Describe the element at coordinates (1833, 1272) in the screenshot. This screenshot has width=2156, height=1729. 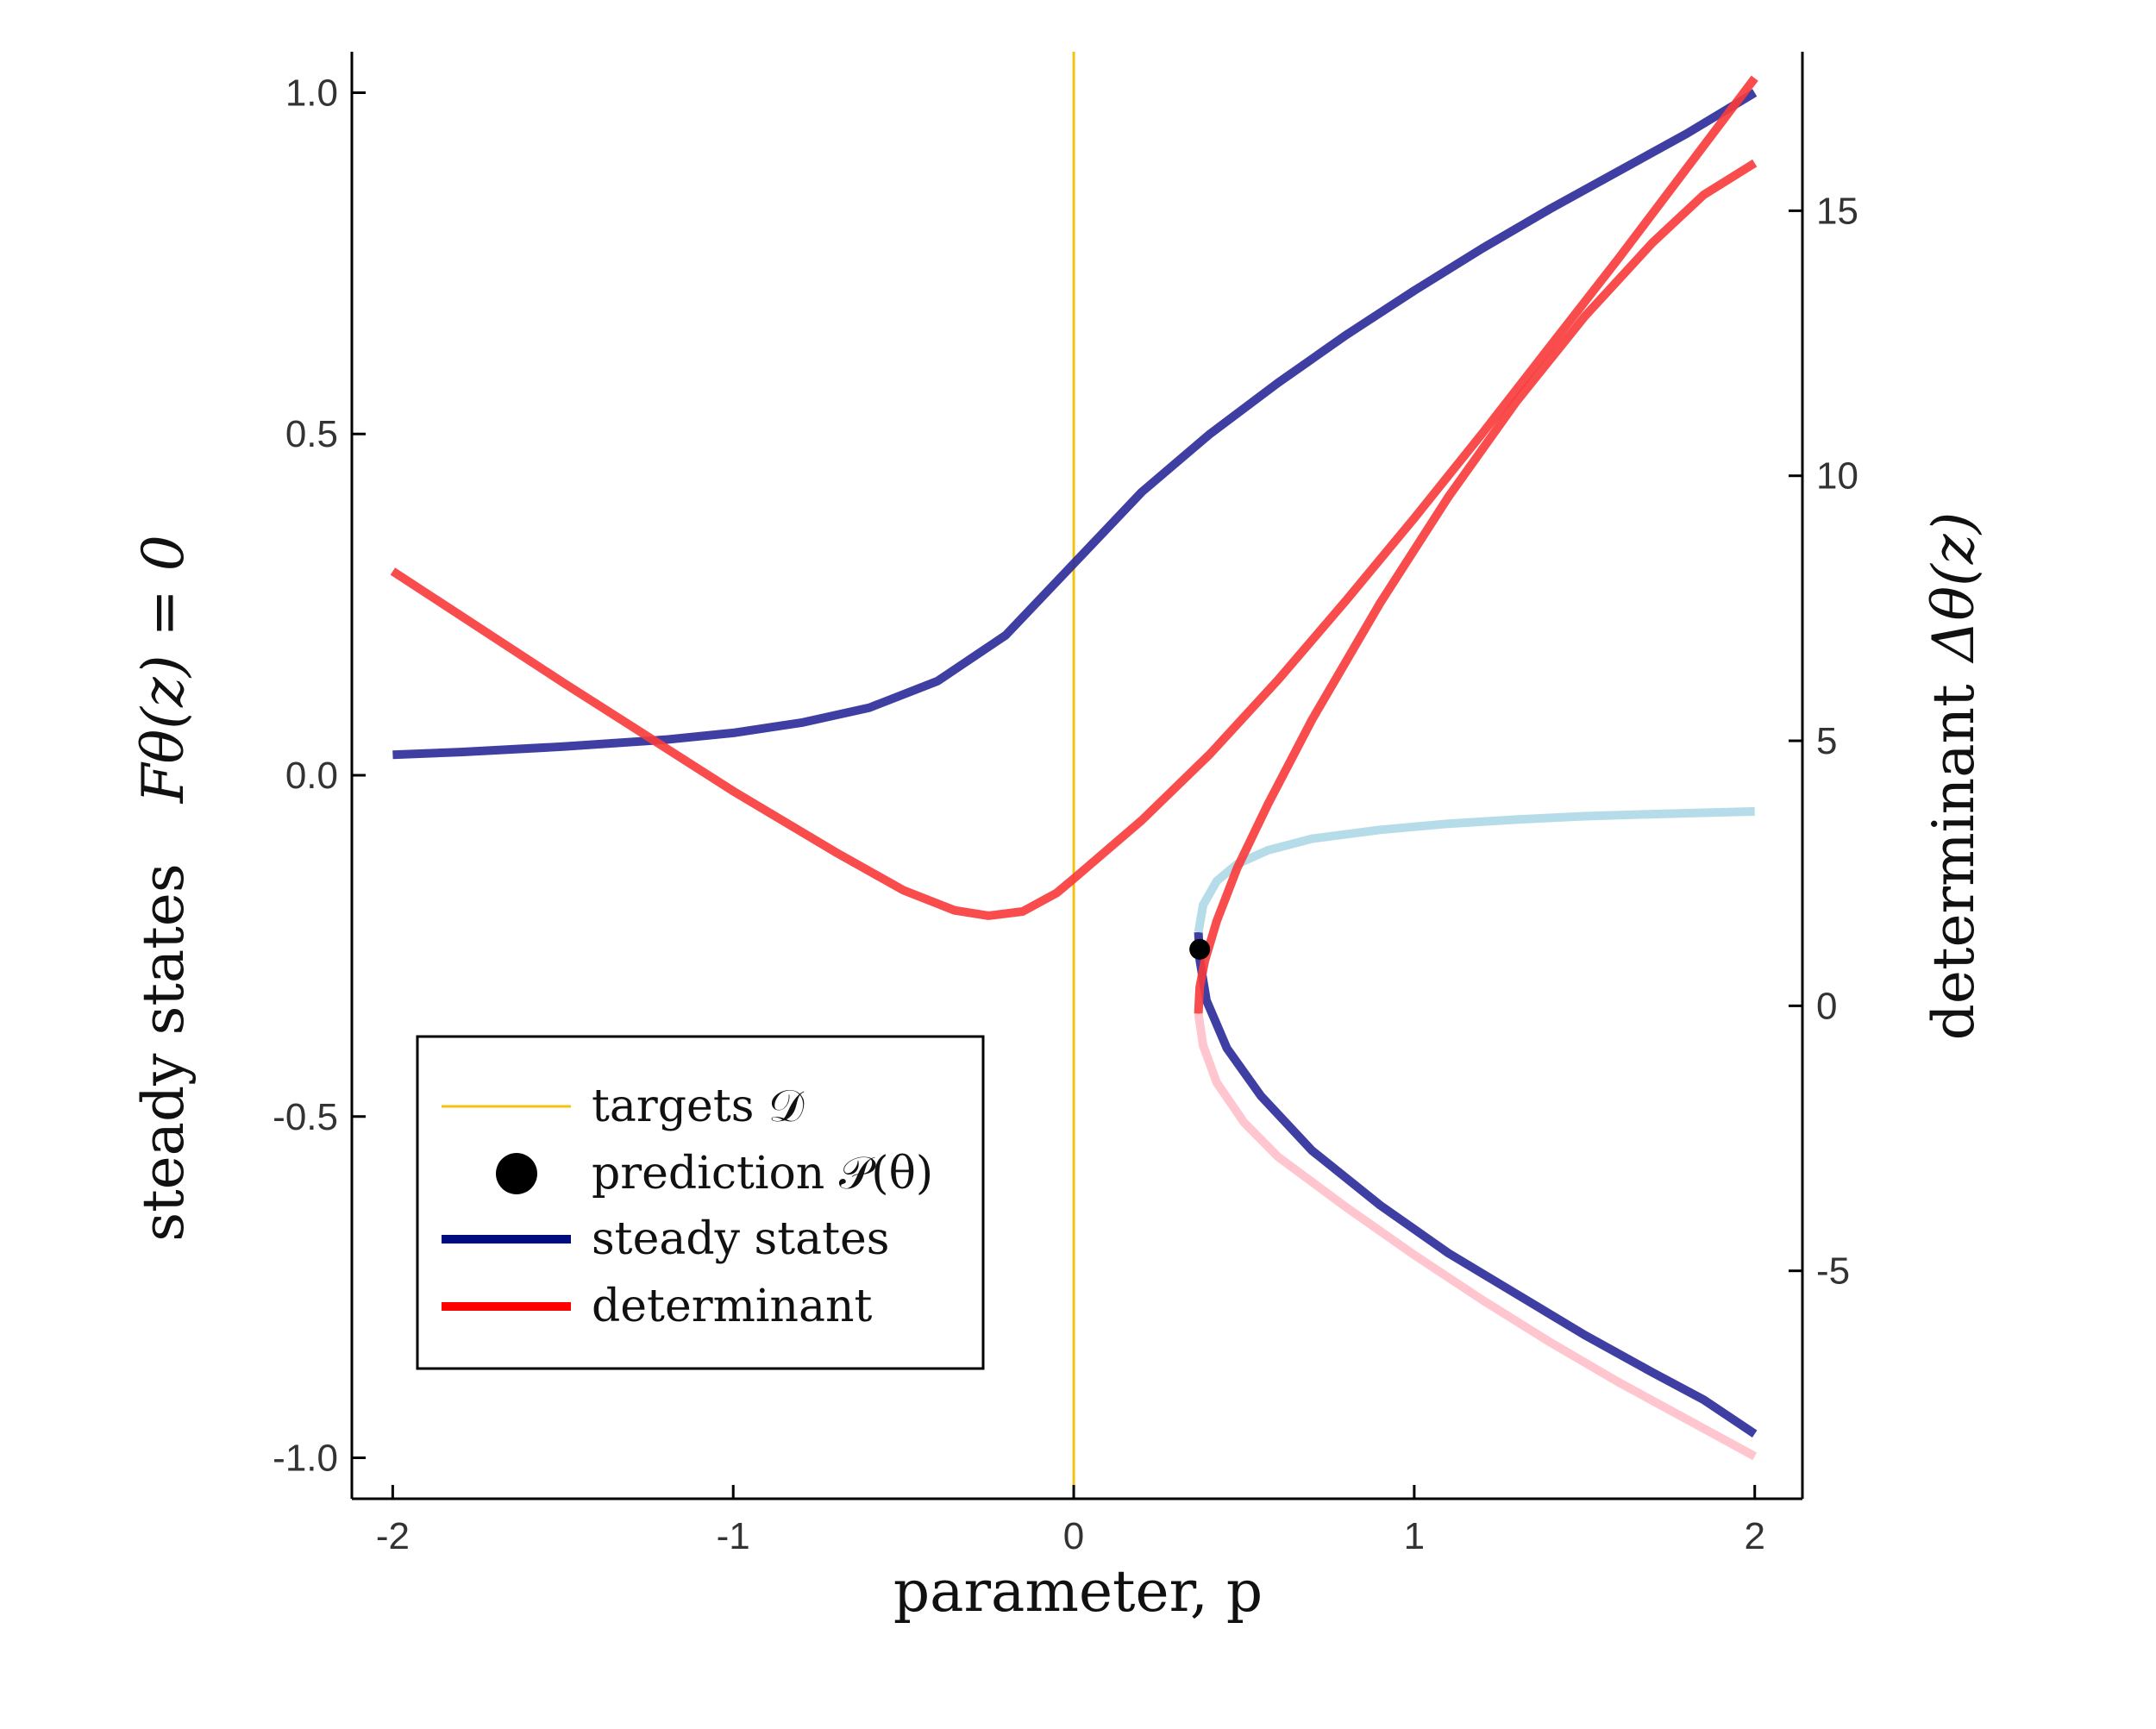
I see `y-right-tick-label: -5` at that location.